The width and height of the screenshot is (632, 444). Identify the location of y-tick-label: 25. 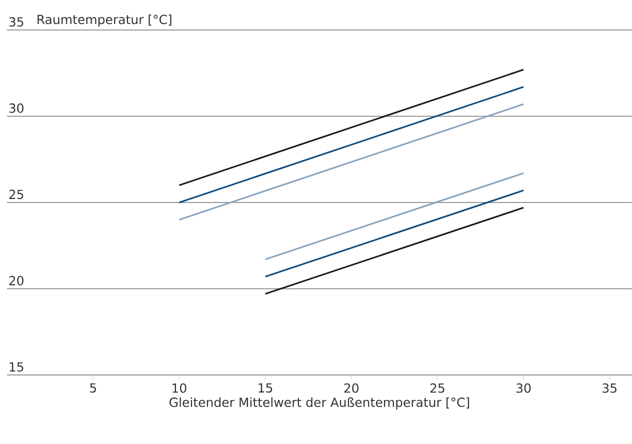
(16, 195).